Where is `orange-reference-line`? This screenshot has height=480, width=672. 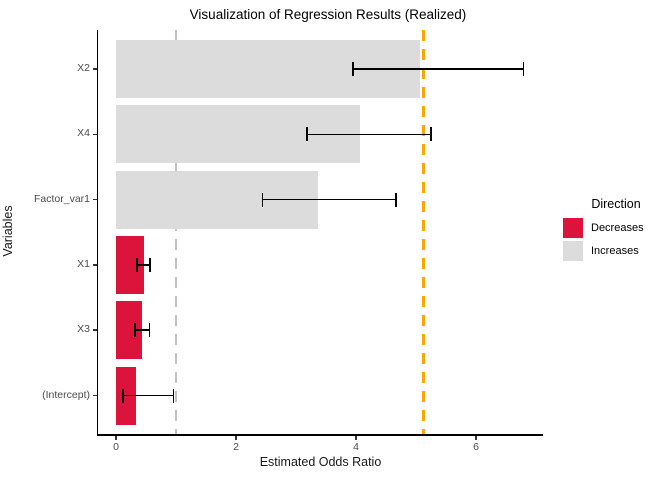
orange-reference-line is located at coordinates (423, 232).